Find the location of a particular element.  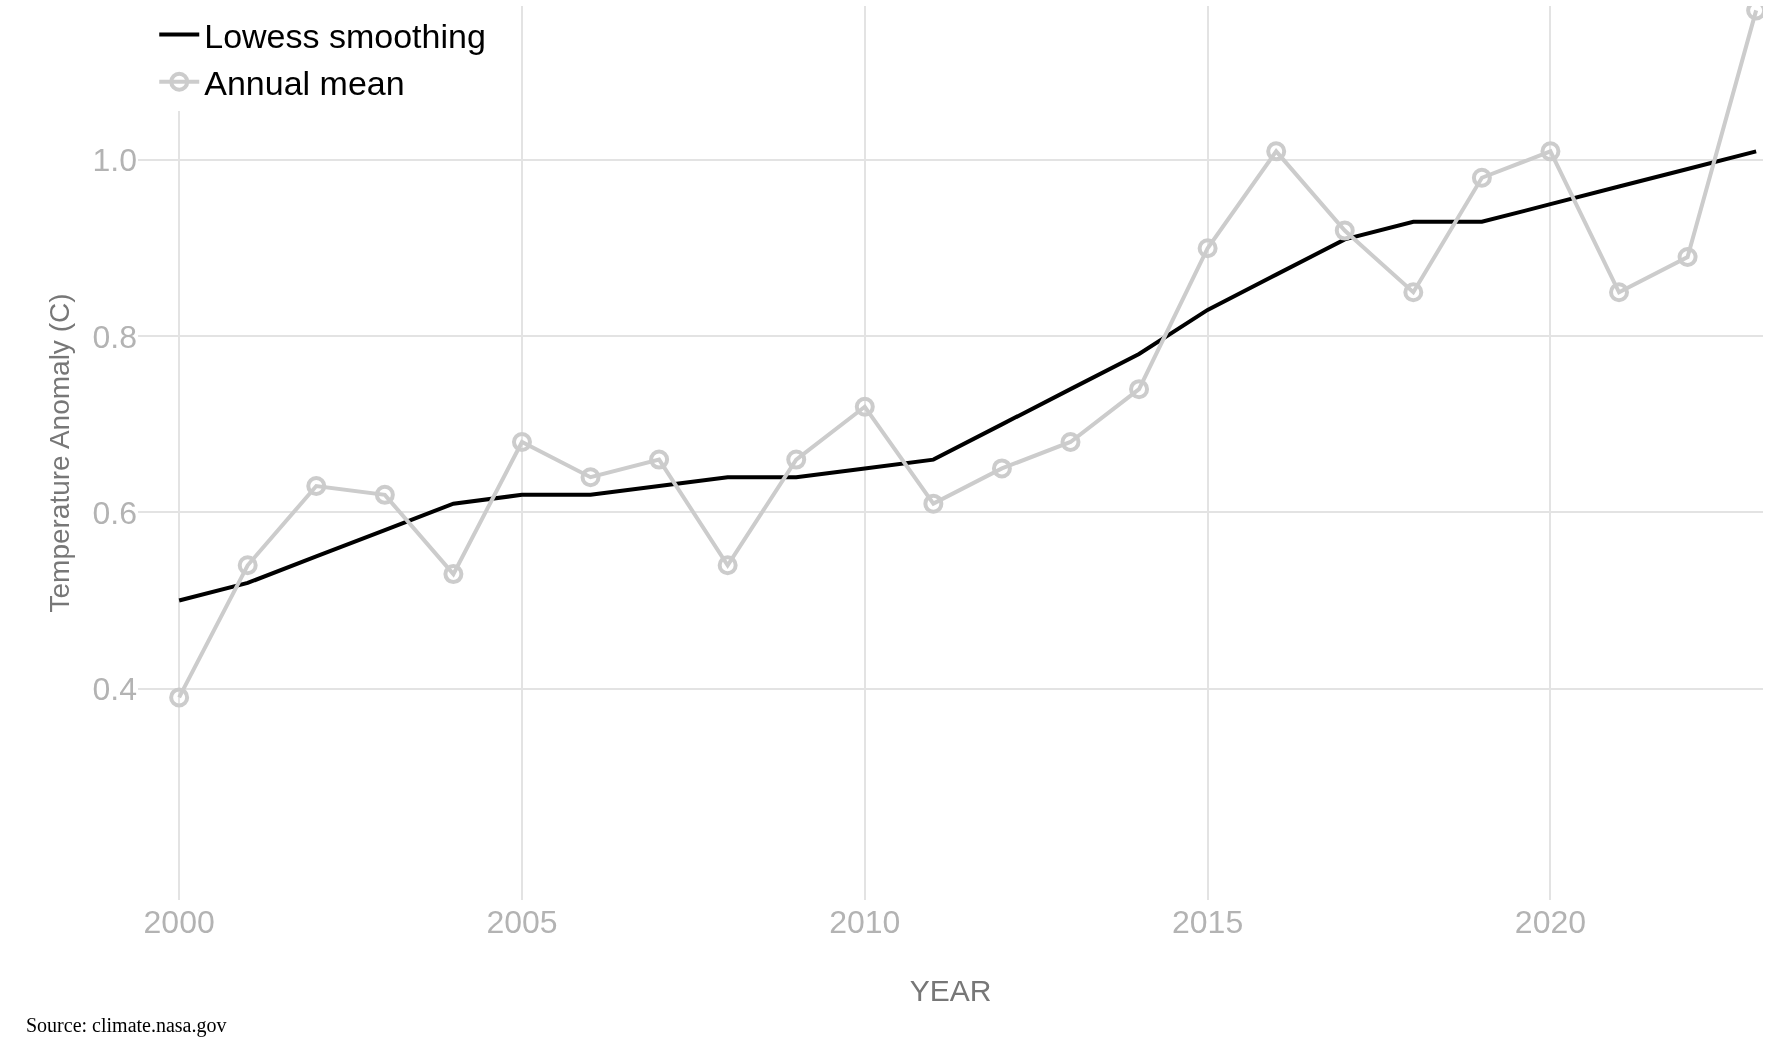

x-tick-label: 2015 is located at coordinates (1208, 922).